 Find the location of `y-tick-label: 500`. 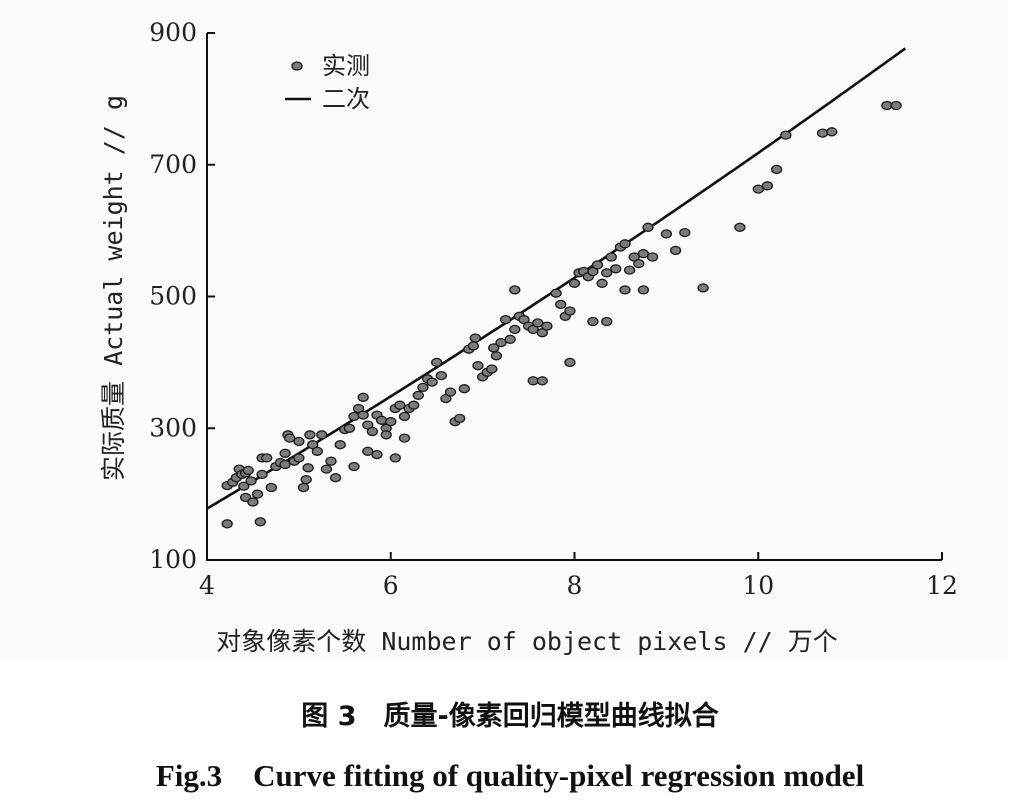

y-tick-label: 500 is located at coordinates (173, 296).